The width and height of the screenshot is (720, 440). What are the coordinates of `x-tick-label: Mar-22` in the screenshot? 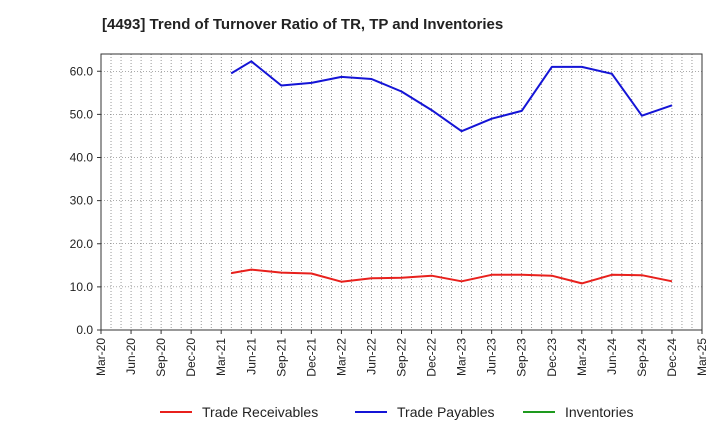 It's located at (341, 357).